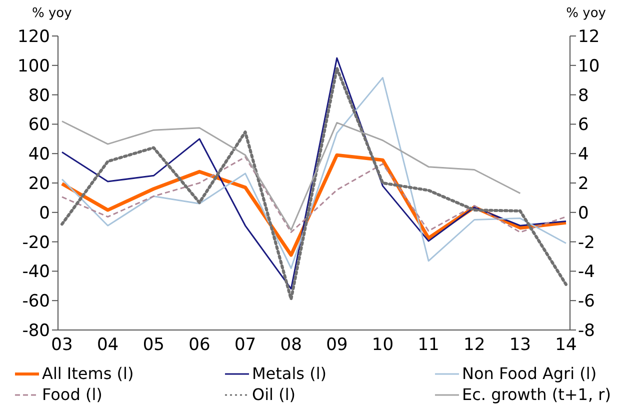  What do you see at coordinates (586, 272) in the screenshot?
I see `y2-tick-label: -4` at bounding box center [586, 272].